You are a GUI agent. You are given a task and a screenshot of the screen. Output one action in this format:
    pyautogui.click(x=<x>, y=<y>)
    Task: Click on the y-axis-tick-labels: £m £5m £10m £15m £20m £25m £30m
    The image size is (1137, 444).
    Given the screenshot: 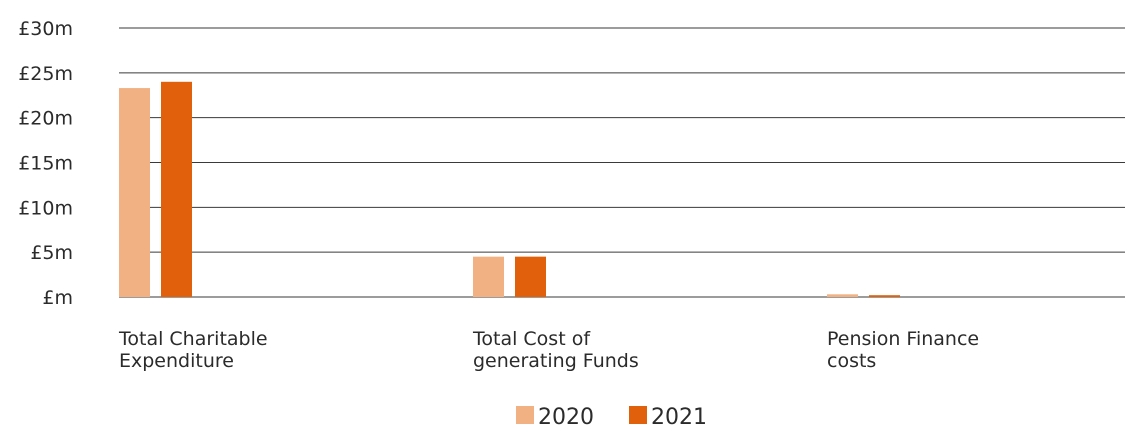 What is the action you would take?
    pyautogui.click(x=45, y=163)
    